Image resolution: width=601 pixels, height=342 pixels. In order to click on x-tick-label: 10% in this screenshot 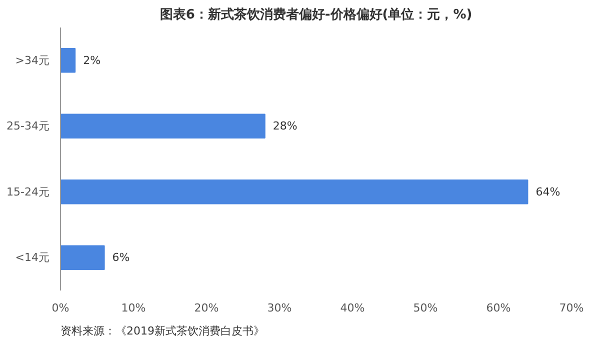, I will do `click(133, 308)`.